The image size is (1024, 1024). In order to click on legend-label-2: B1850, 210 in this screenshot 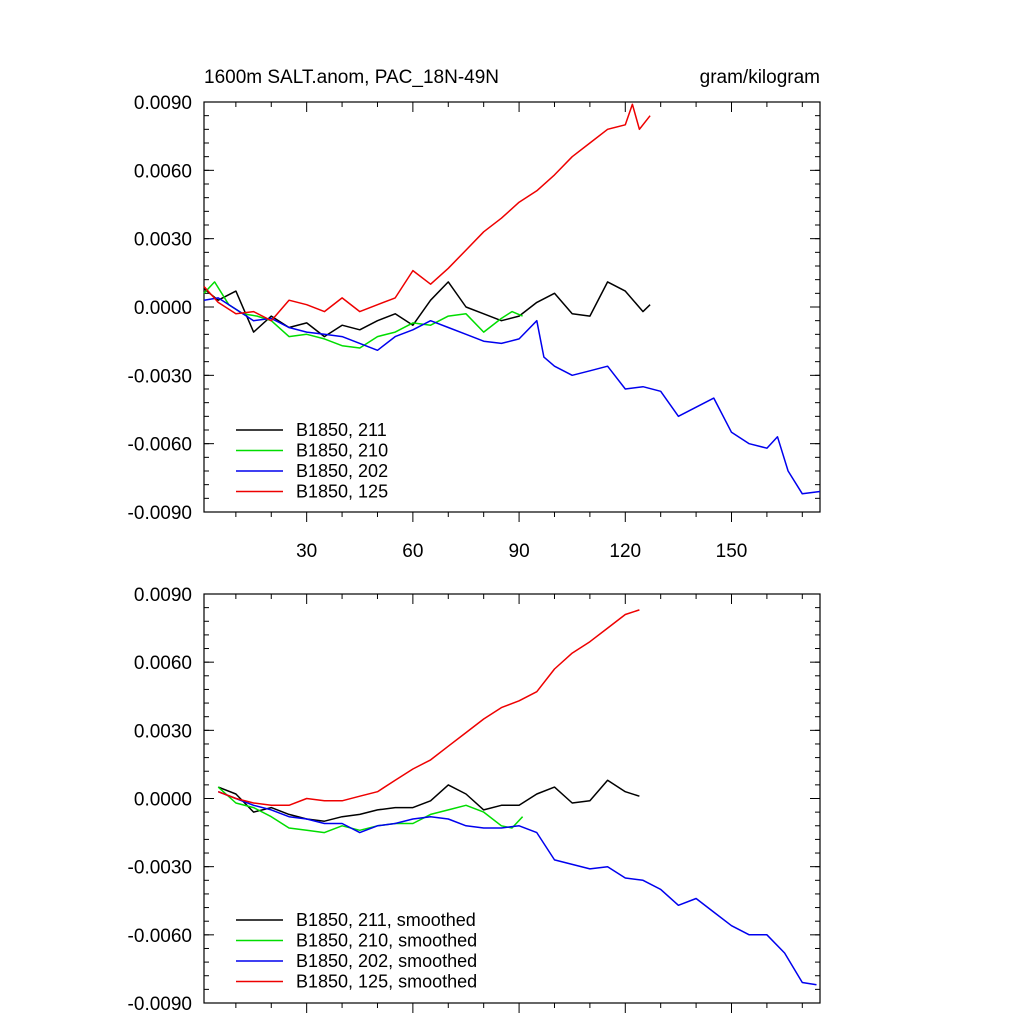, I will do `click(342, 451)`.